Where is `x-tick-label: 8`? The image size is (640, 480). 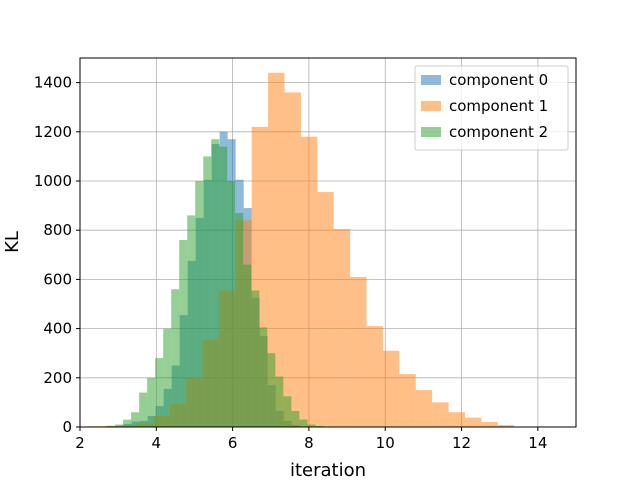 x-tick-label: 8 is located at coordinates (309, 443).